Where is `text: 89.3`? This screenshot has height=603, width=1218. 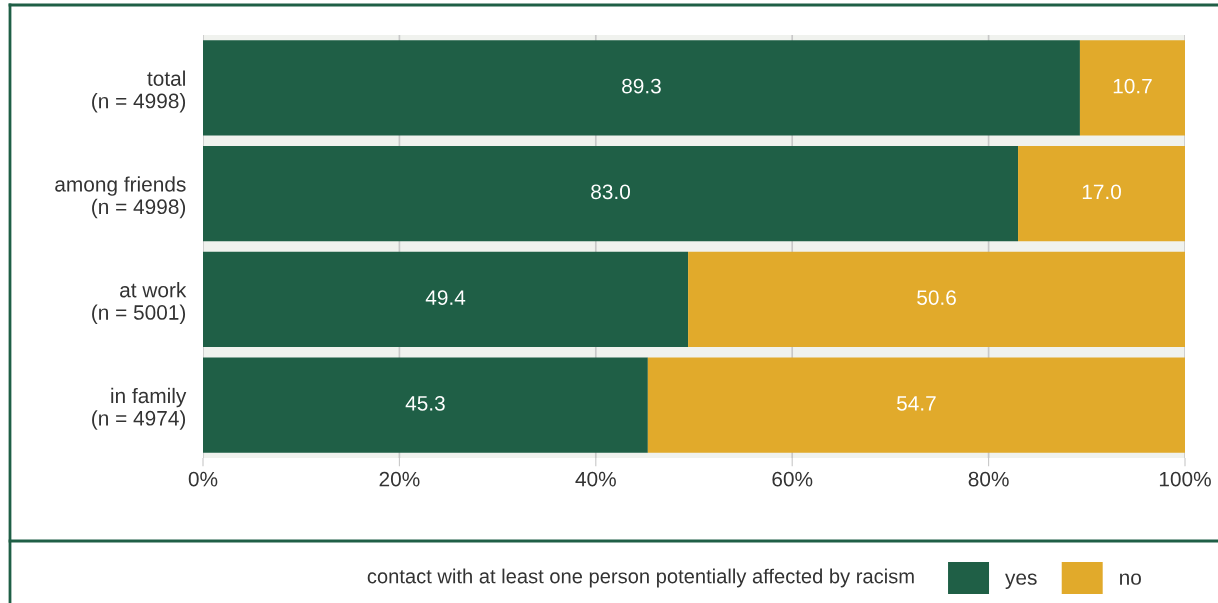
text: 89.3 is located at coordinates (641, 86).